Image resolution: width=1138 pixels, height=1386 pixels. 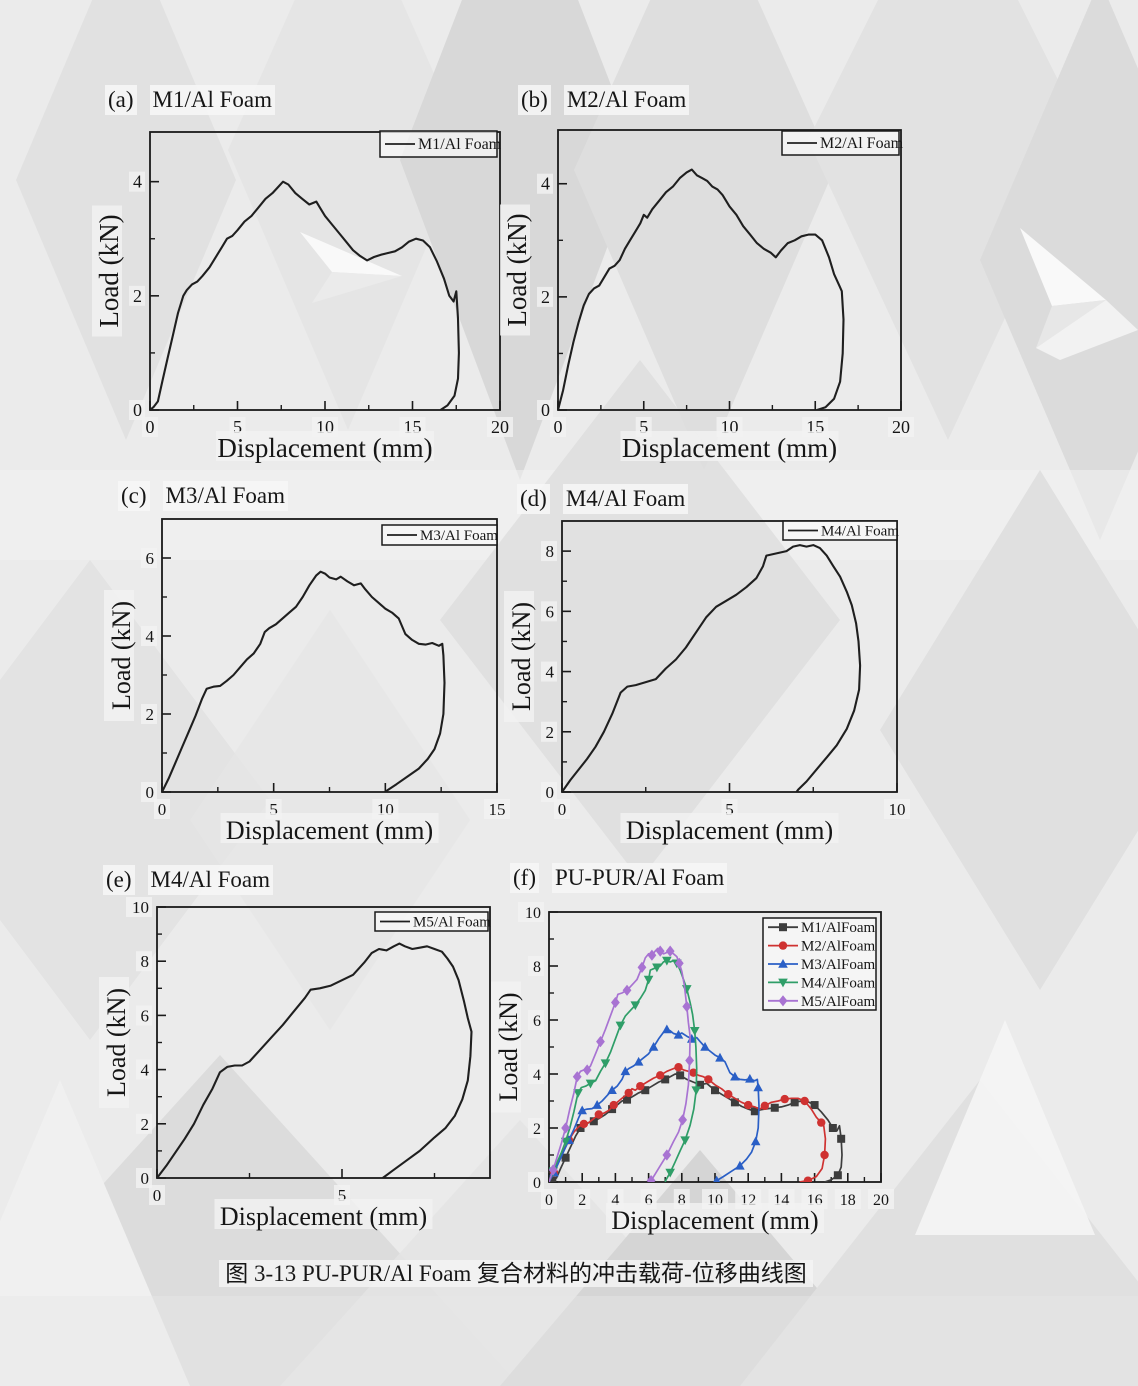 What do you see at coordinates (203, 496) in the screenshot?
I see `chart-c-title: (c) M3/Al Foam` at bounding box center [203, 496].